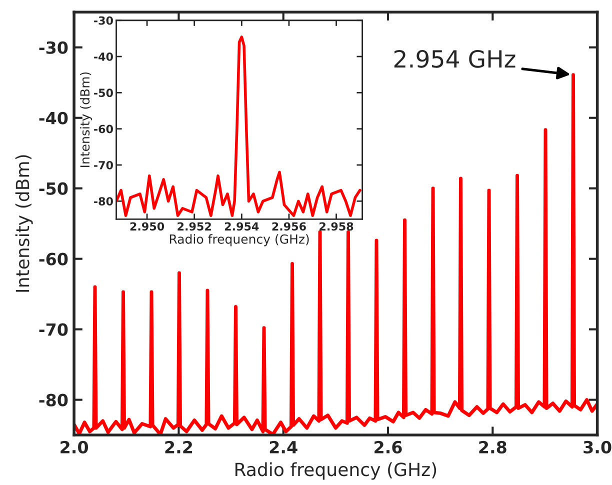  I want to click on x-tick-label: 2.8, so click(492, 447).